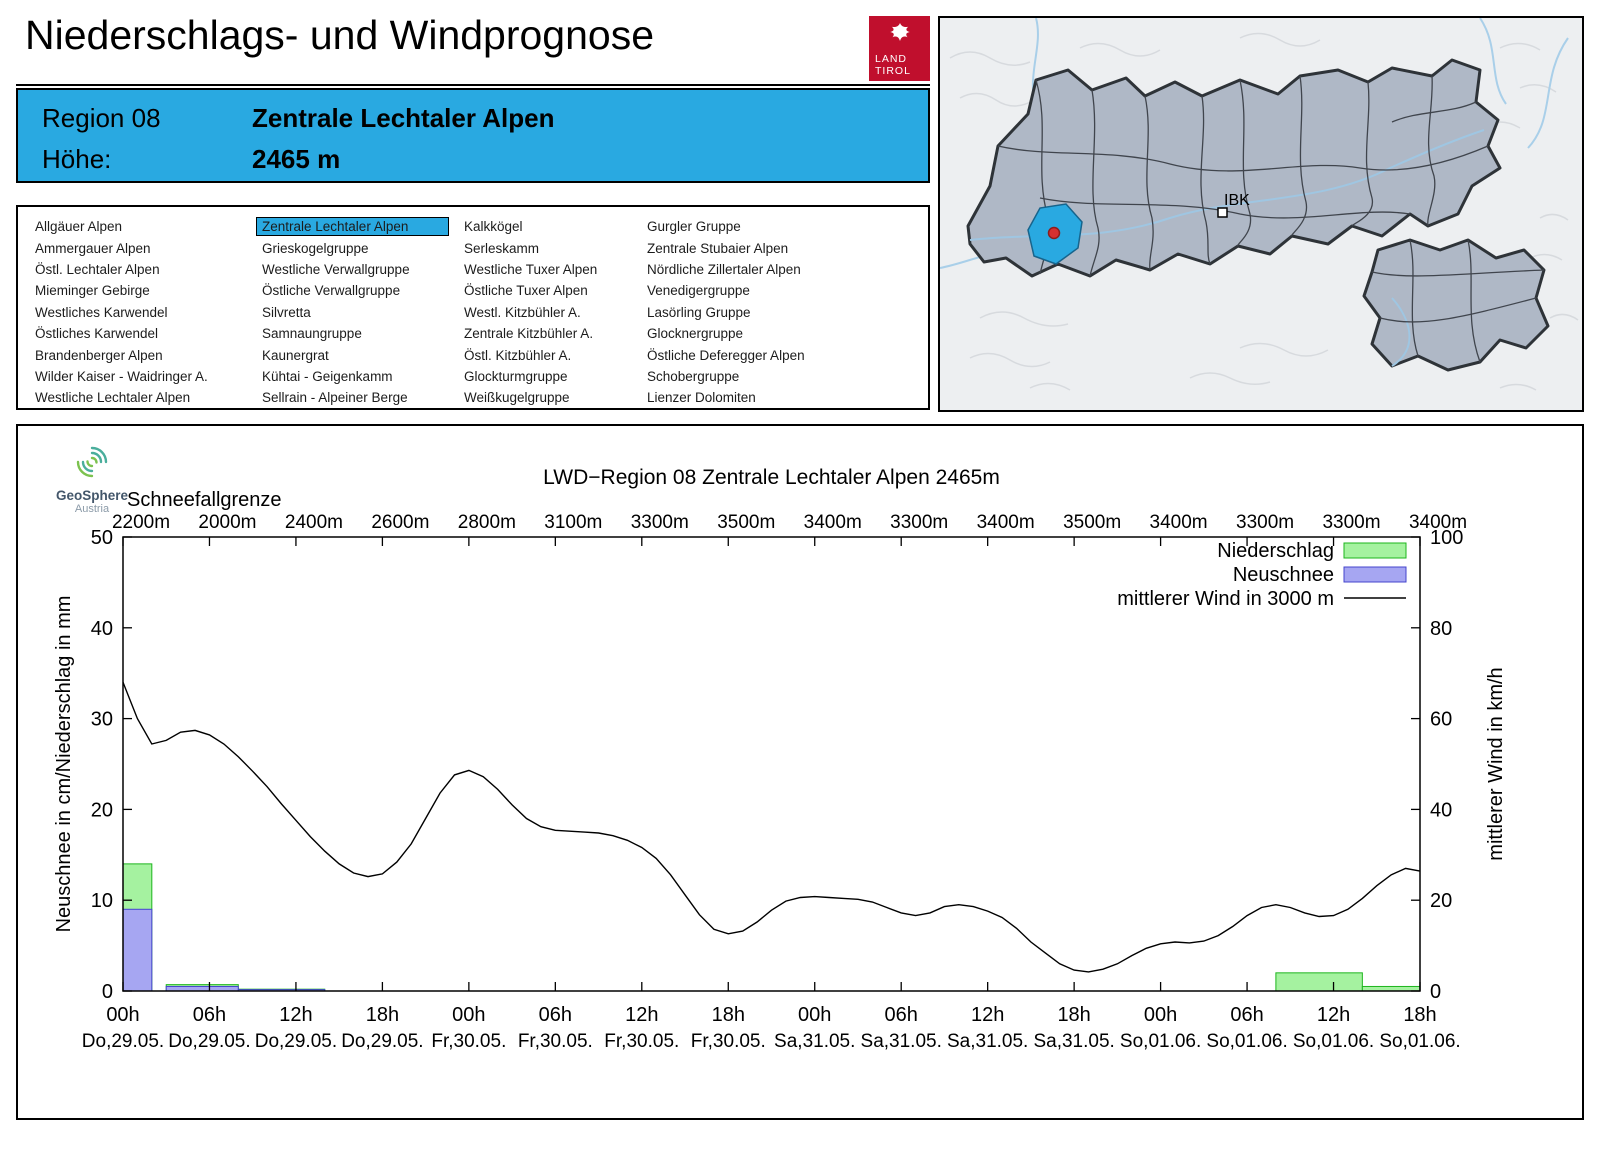  Describe the element at coordinates (726, 312) in the screenshot. I see `region-item: Lasörling Gruppe` at that location.